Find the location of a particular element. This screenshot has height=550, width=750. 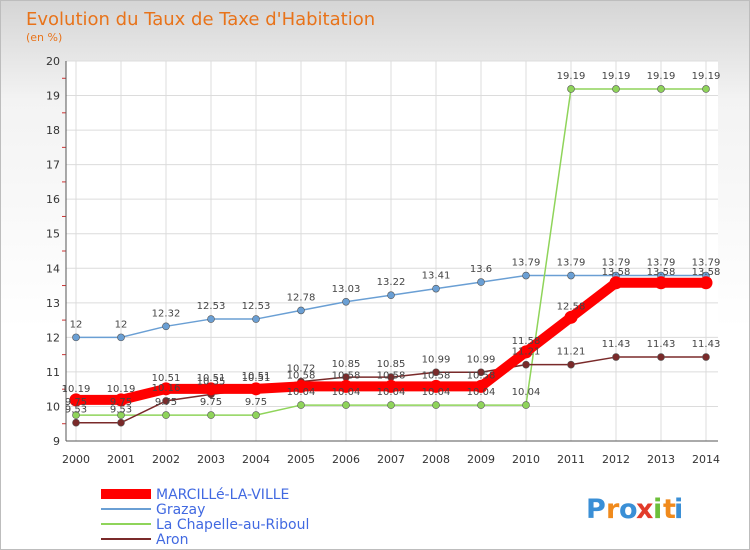

y-tick-label: 17 is located at coordinates (53, 165).